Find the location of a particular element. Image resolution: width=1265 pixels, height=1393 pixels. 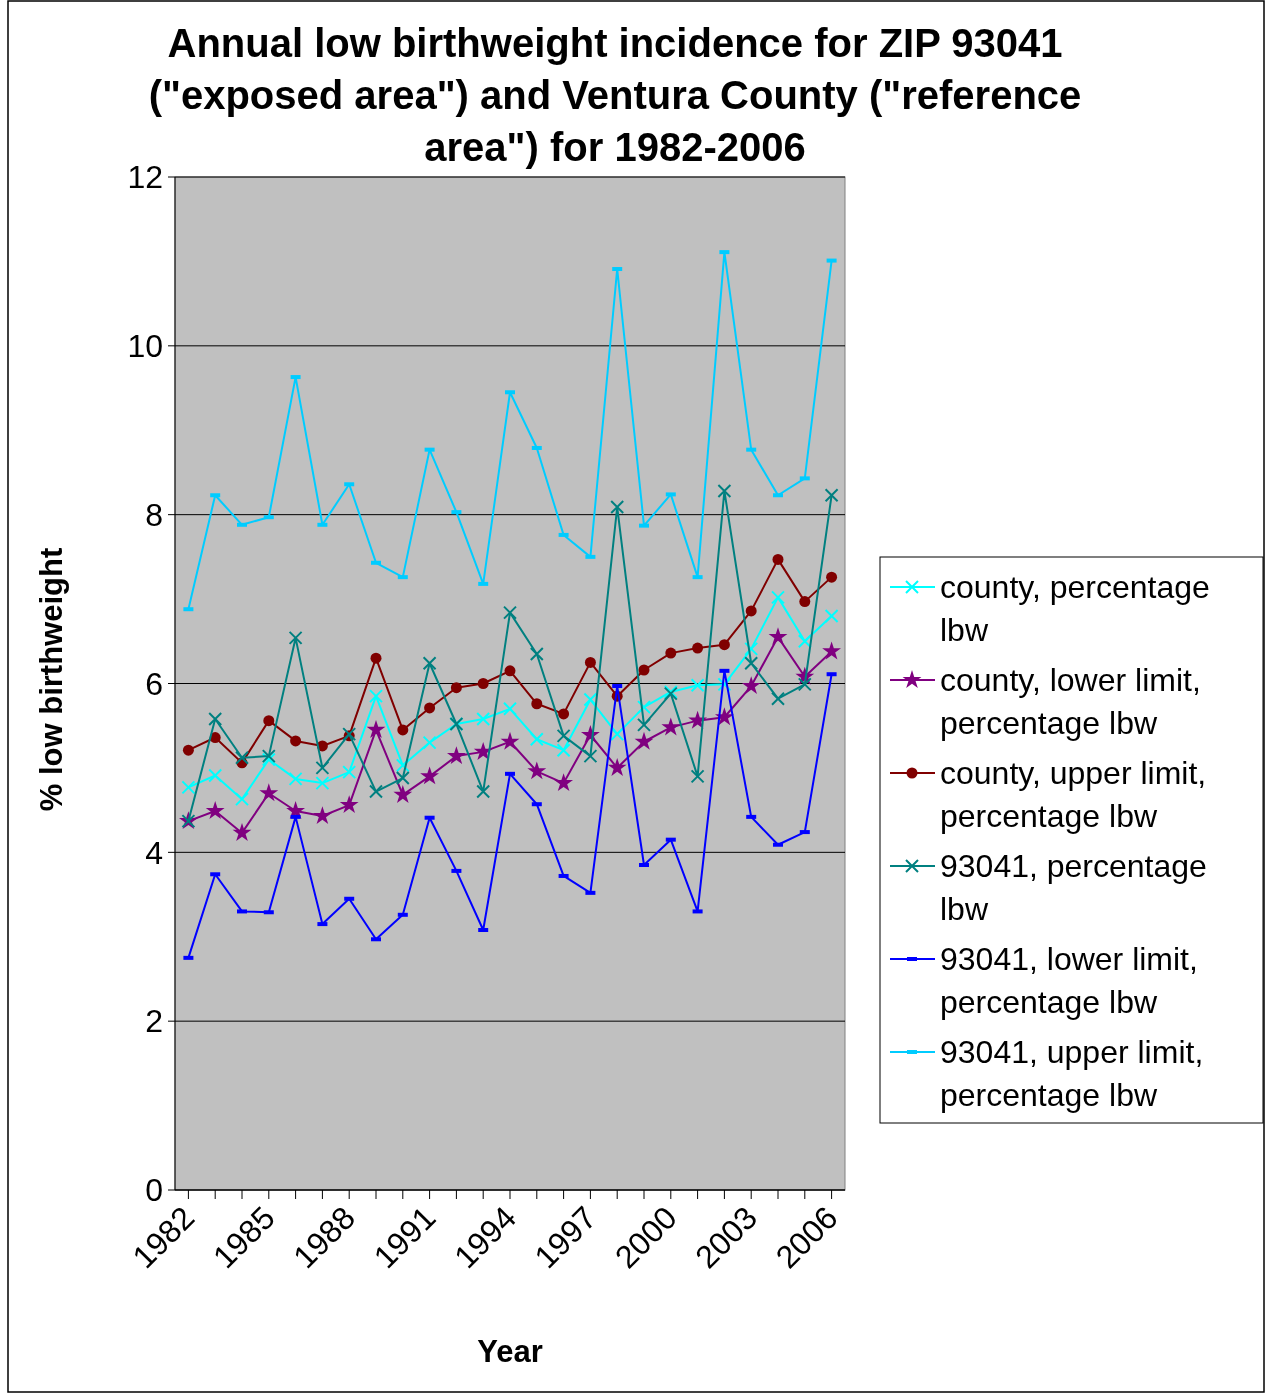

y-tick-label: 0 is located at coordinates (154, 1190).